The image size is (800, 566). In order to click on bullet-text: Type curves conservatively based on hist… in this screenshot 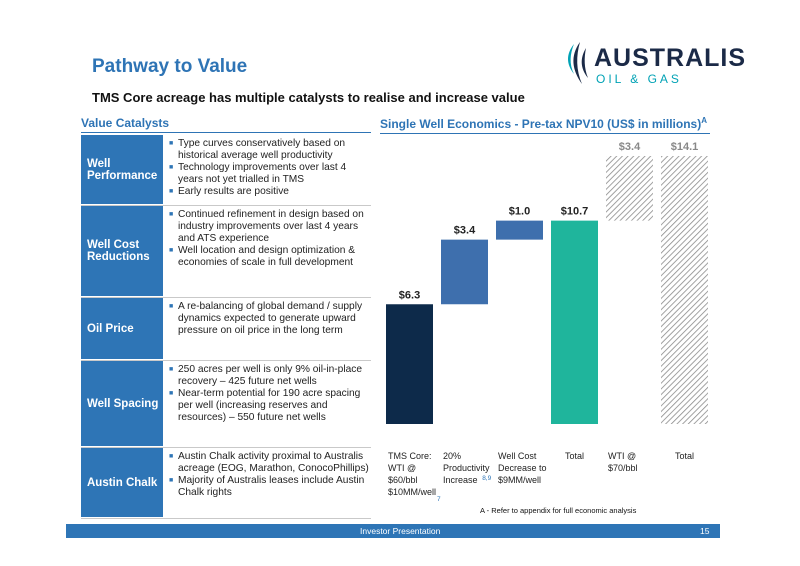, I will do `click(262, 149)`.